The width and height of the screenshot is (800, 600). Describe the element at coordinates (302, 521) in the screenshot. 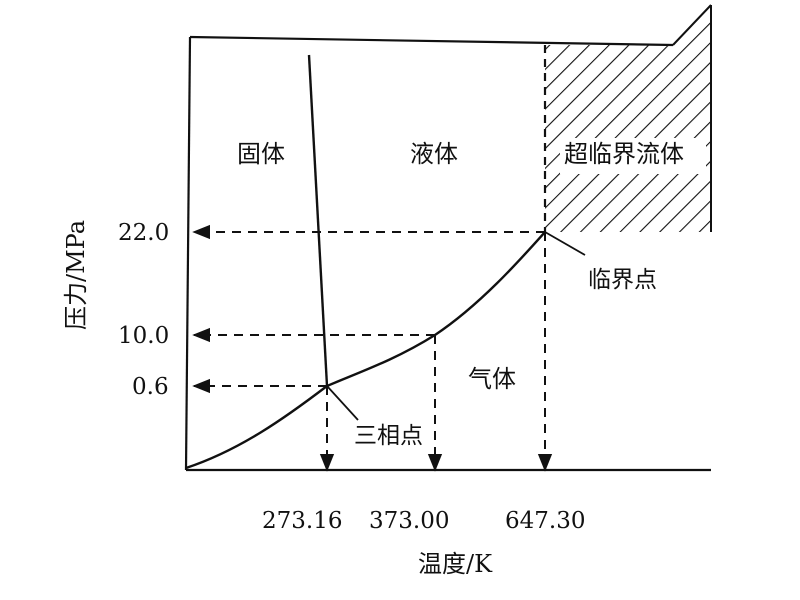

I see `x-tick-label: 273.16` at that location.